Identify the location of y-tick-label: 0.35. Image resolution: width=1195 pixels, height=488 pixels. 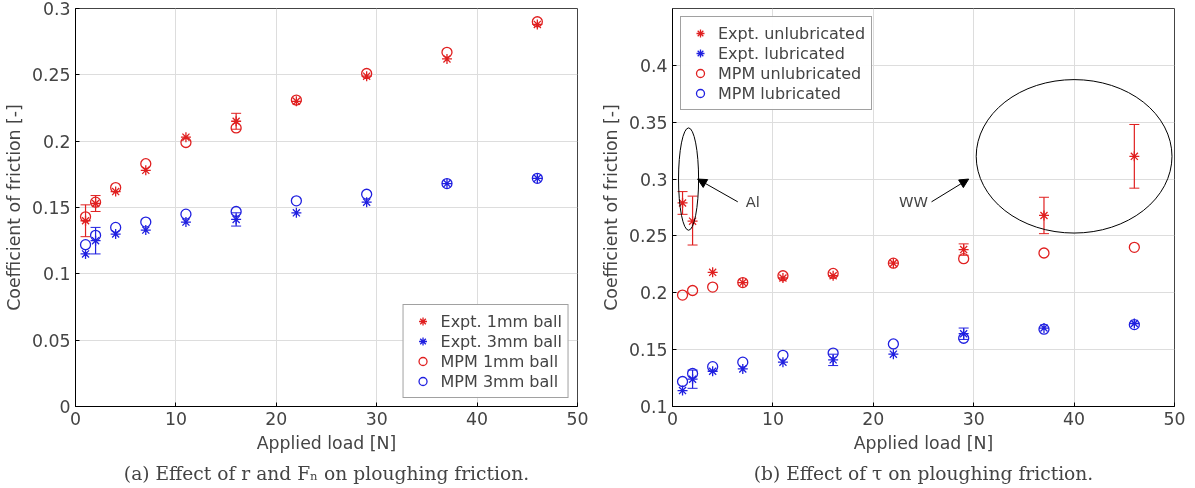
(648, 122).